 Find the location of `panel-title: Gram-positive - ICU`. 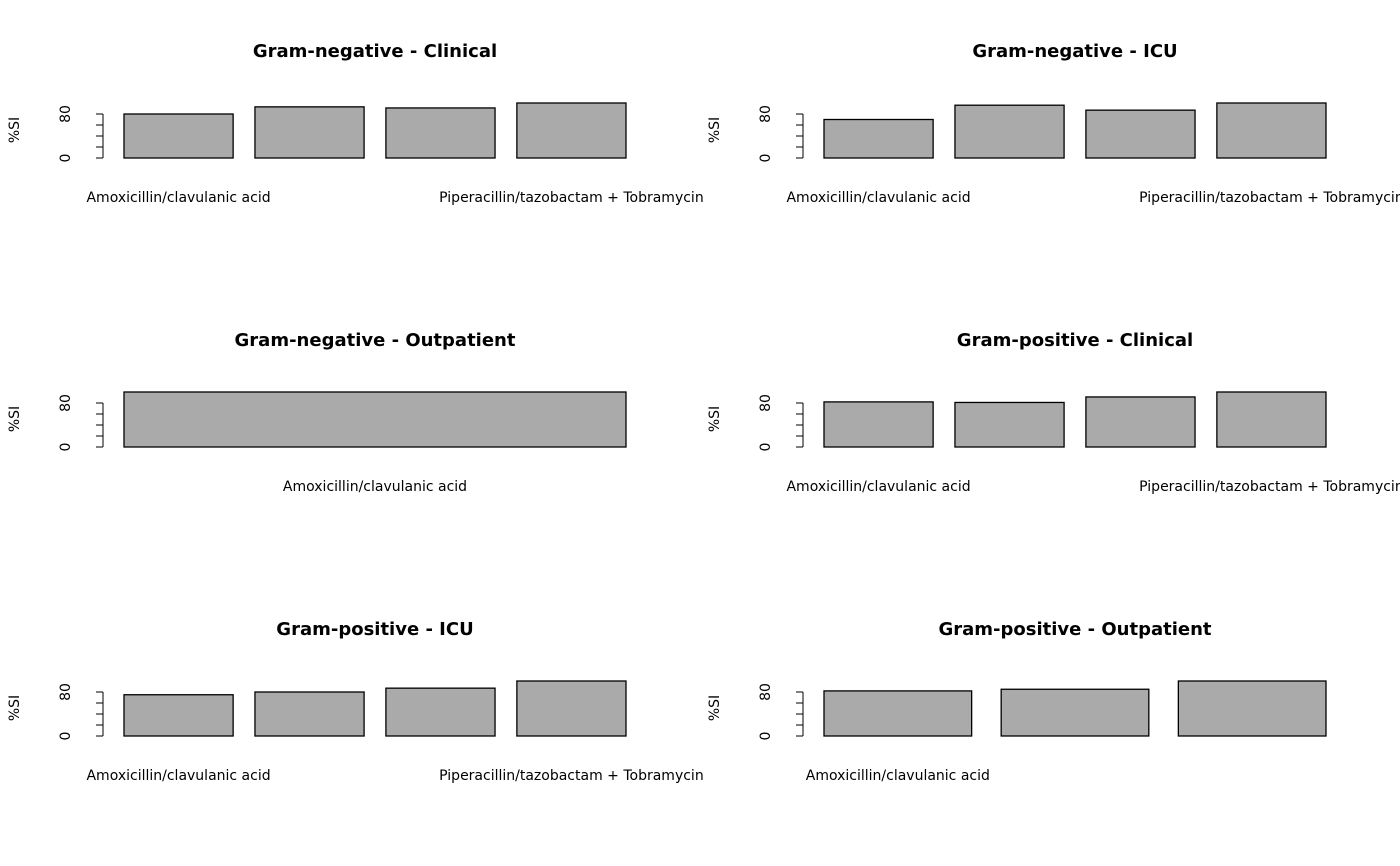

panel-title: Gram-positive - ICU is located at coordinates (374, 629).